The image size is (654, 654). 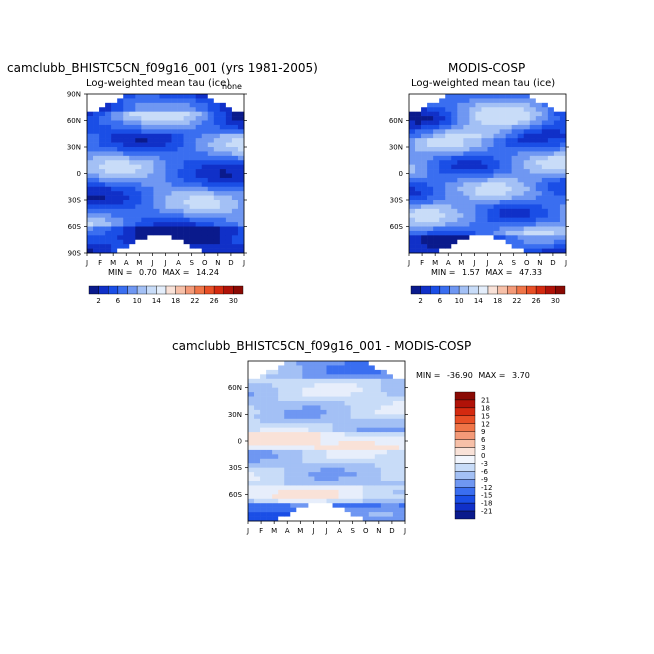 What do you see at coordinates (118, 301) in the screenshot?
I see `plot1-legend-label: 6` at bounding box center [118, 301].